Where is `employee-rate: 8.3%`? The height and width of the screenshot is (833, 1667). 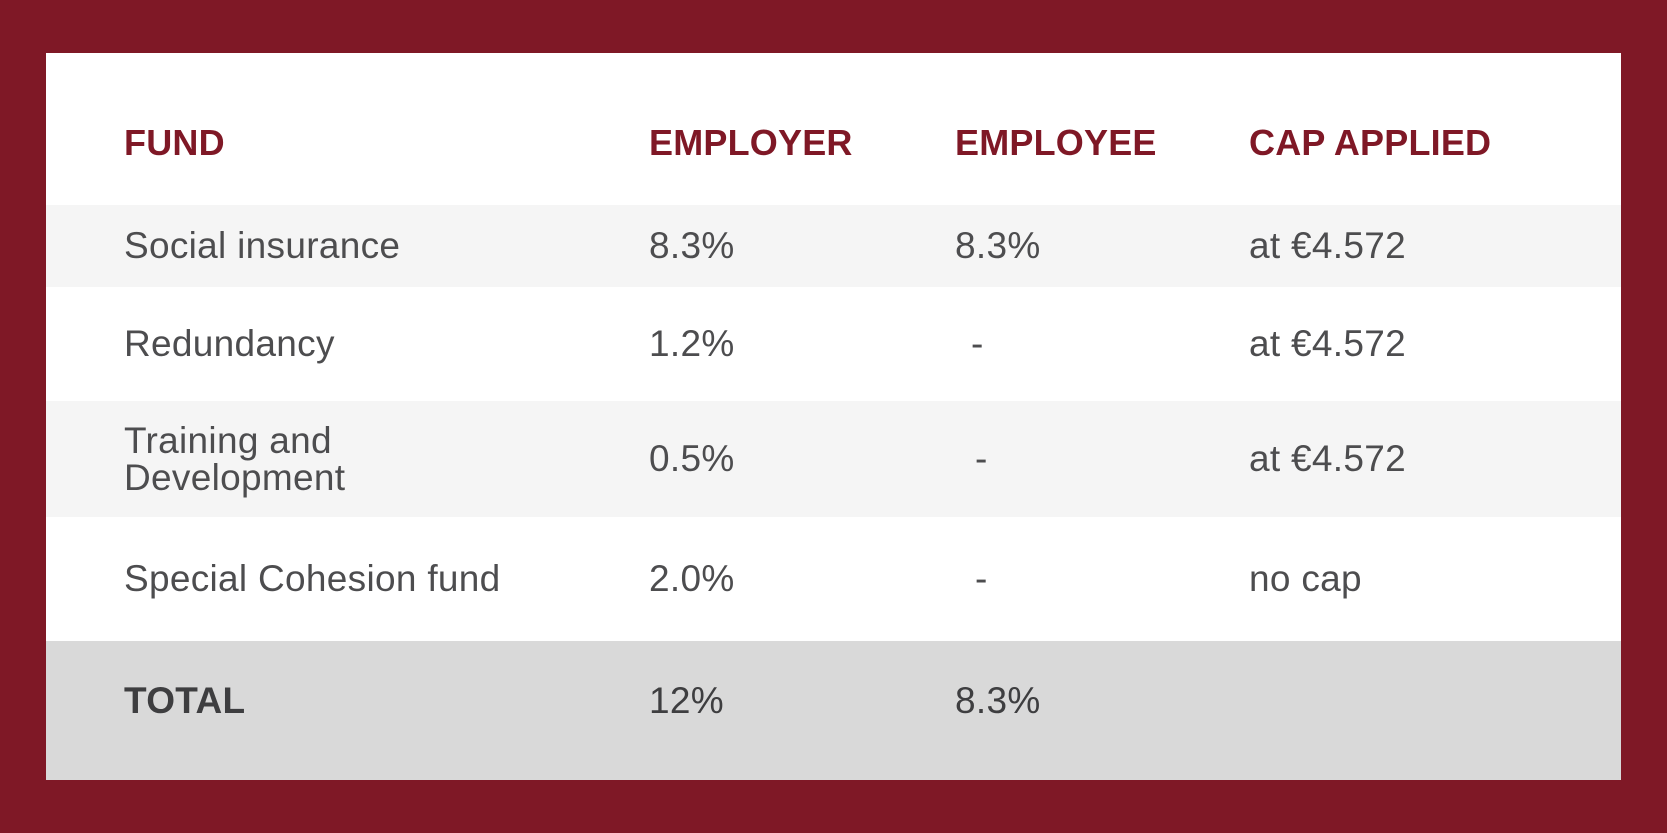
employee-rate: 8.3% is located at coordinates (998, 245).